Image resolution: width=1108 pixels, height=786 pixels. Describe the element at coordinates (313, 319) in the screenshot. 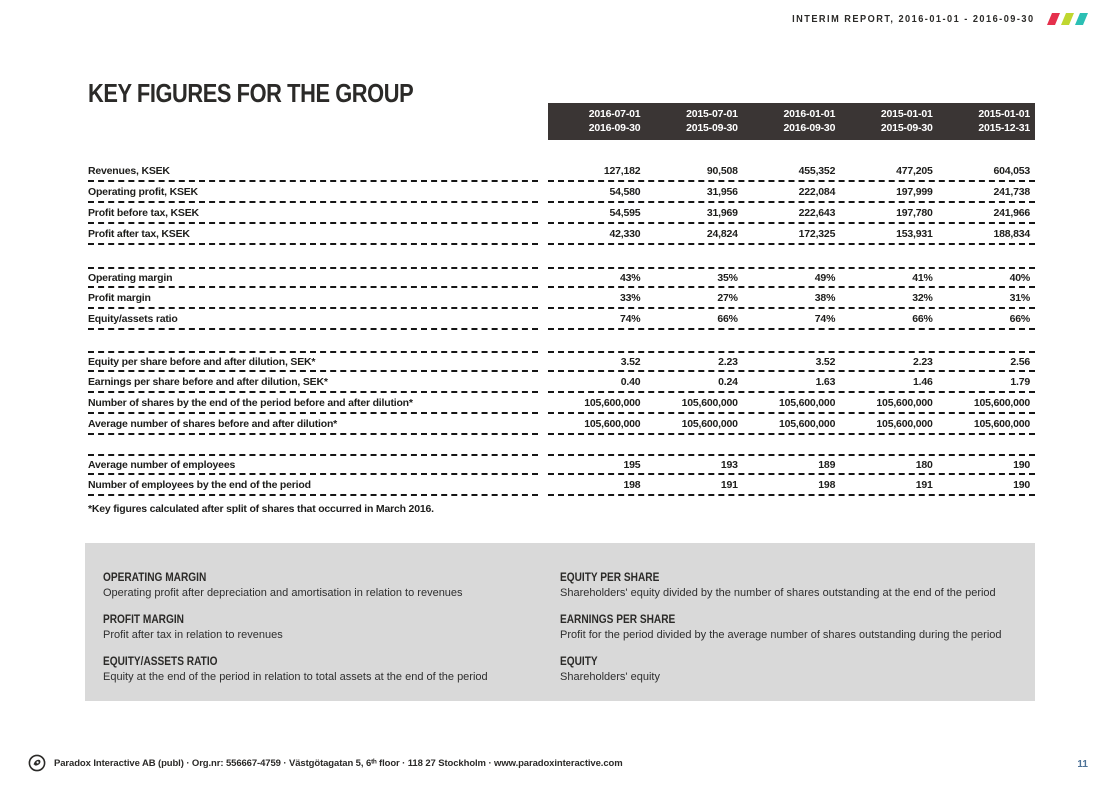

I see `row-label: Equity/assets ratio` at that location.